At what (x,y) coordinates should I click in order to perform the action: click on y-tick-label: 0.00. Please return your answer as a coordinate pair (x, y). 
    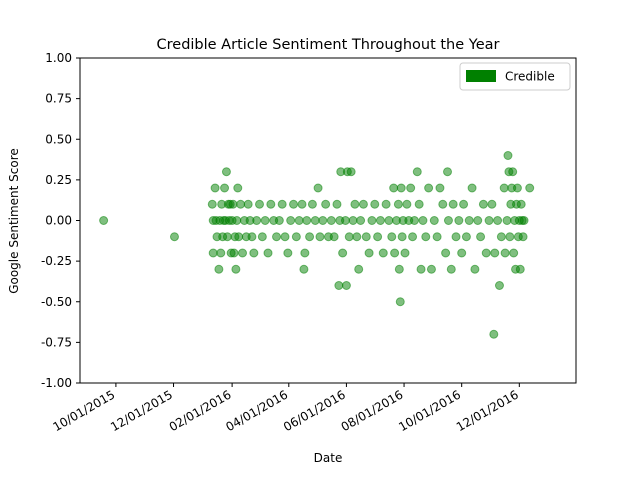
    Looking at the image, I should click on (58, 221).